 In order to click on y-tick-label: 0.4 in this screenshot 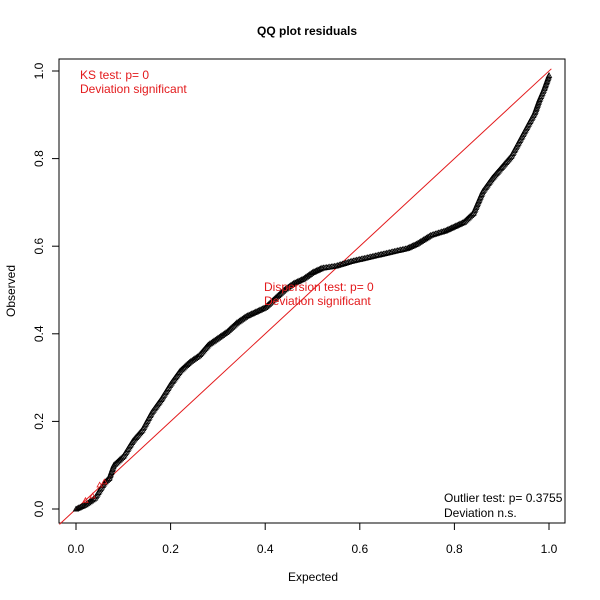, I will do `click(39, 333)`.